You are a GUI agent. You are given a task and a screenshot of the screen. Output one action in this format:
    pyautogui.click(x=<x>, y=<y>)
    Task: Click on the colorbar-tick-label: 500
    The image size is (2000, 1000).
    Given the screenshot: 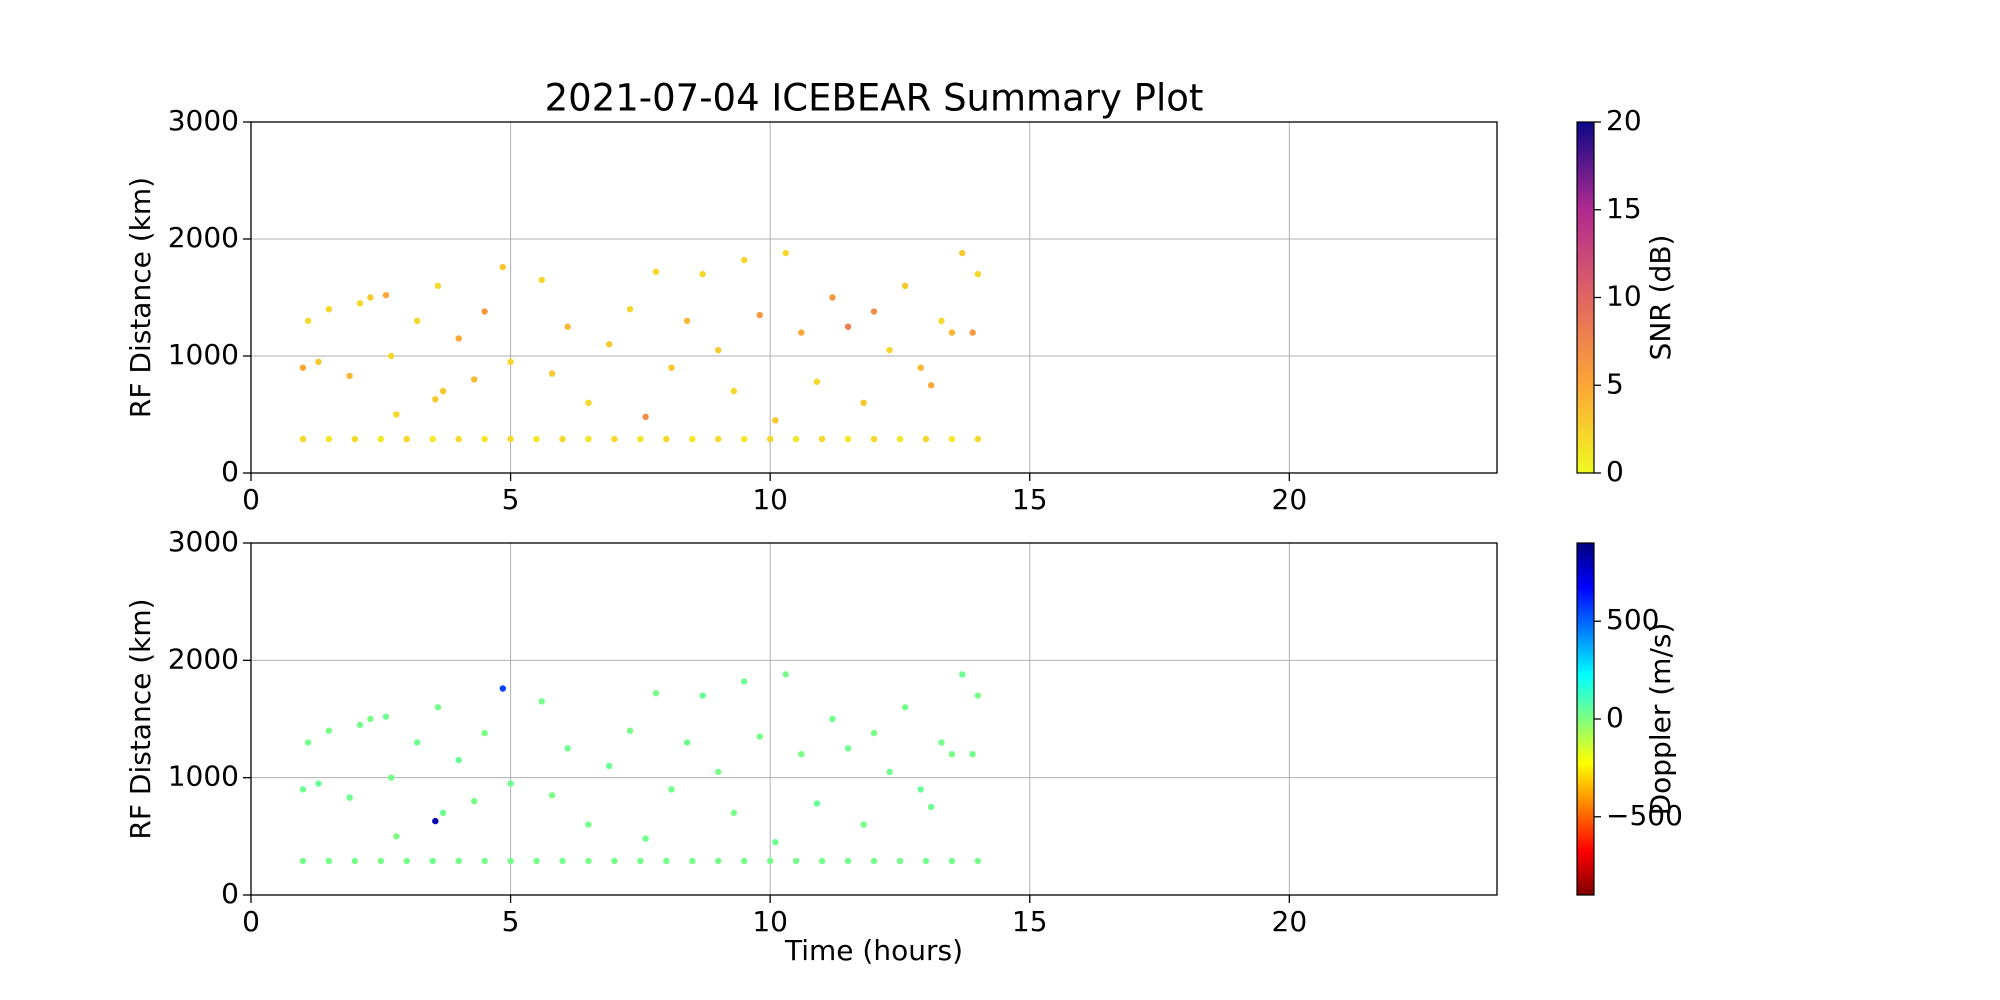 What is the action you would take?
    pyautogui.click(x=1632, y=619)
    